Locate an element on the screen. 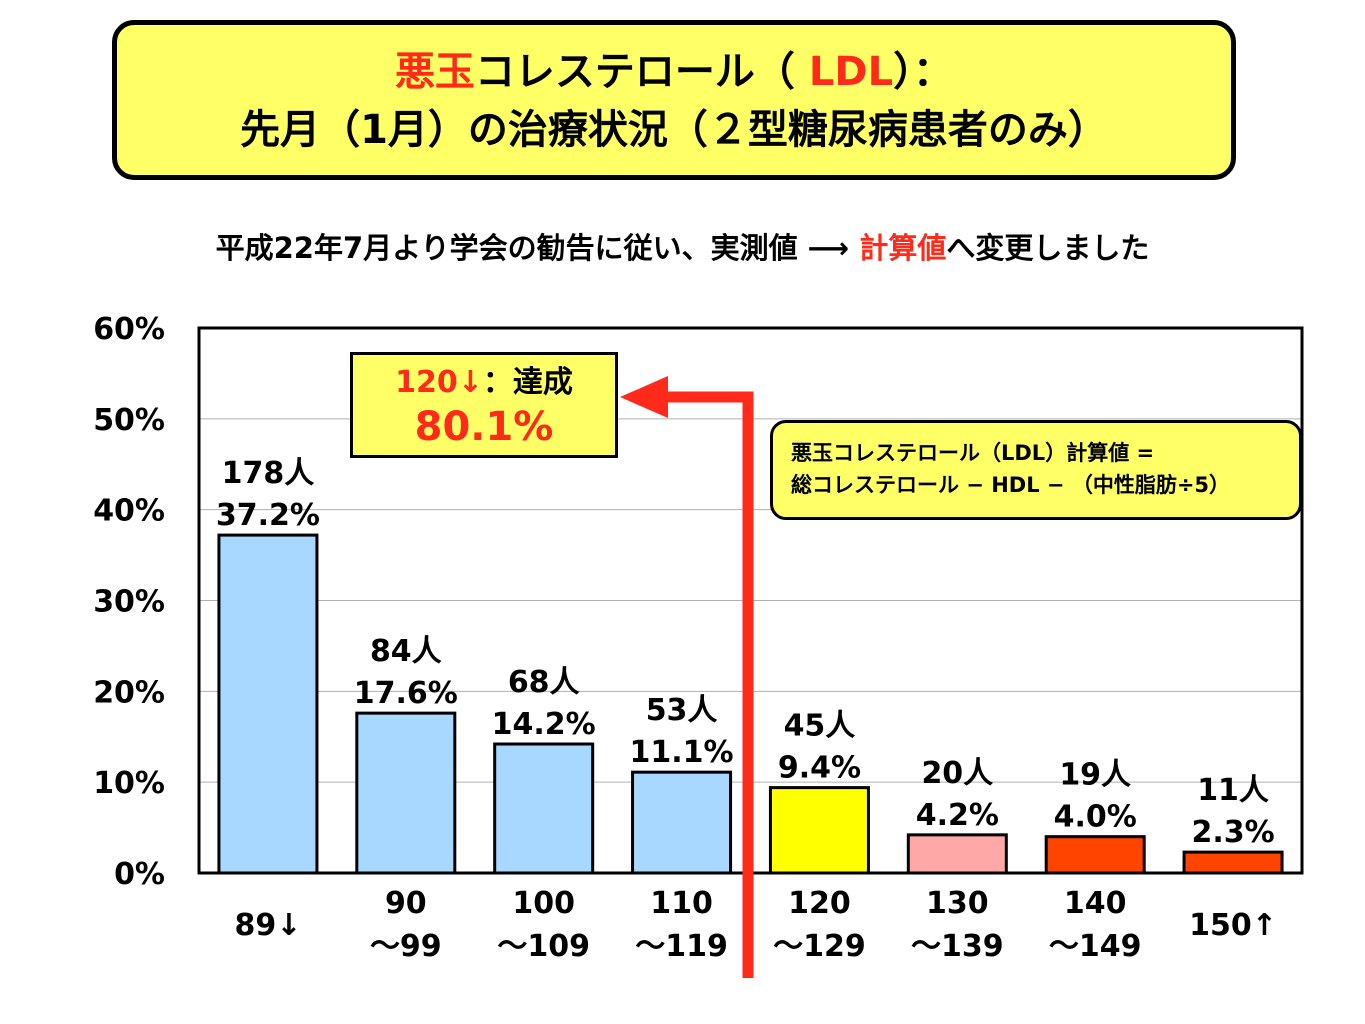  x-tick-label: 150↑ is located at coordinates (1233, 925).